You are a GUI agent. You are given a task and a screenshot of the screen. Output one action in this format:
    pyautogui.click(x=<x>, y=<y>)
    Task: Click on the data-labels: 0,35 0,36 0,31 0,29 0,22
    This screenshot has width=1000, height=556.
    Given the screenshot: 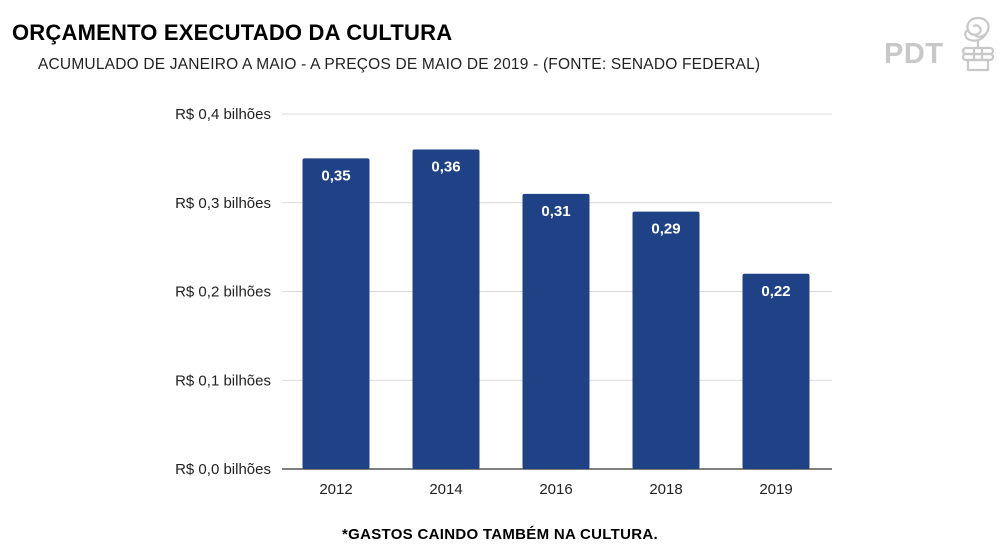 What is the action you would take?
    pyautogui.click(x=555, y=229)
    